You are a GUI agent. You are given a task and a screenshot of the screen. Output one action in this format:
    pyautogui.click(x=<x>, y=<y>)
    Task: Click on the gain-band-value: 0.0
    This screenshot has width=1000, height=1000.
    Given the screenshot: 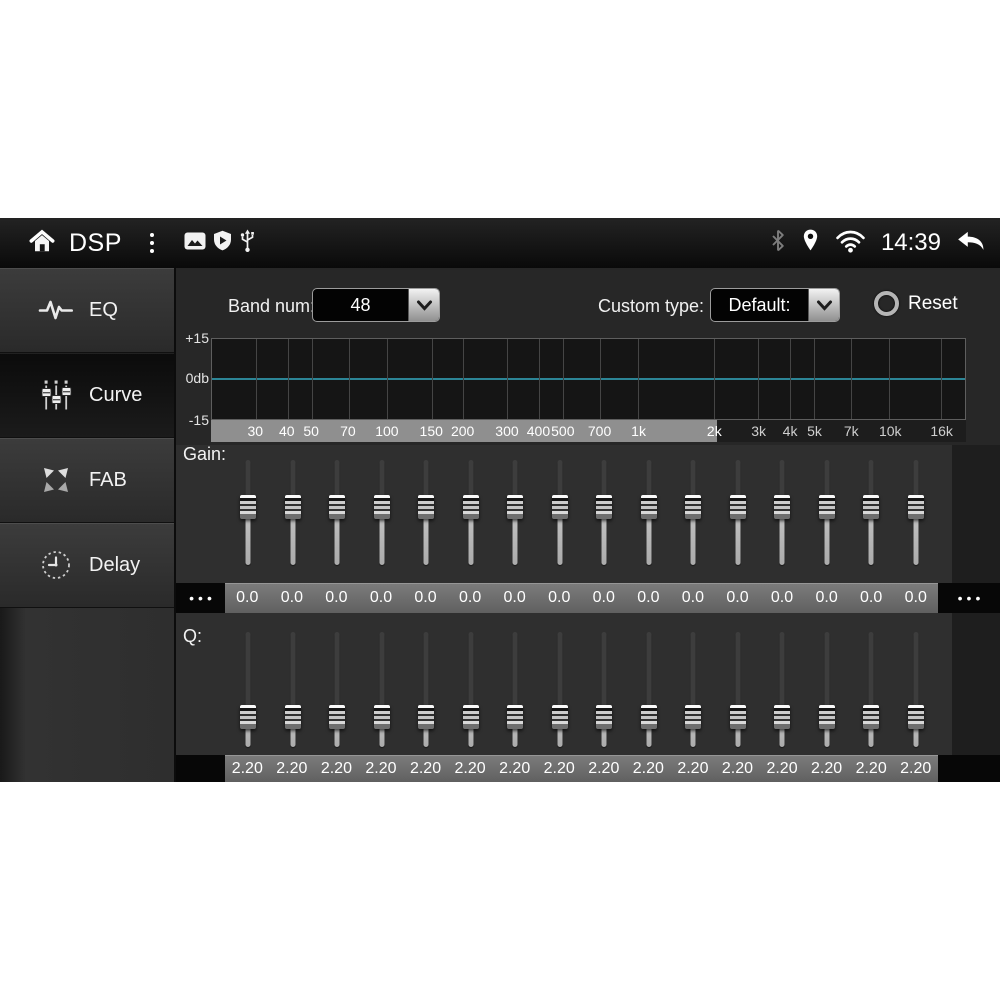 What is the action you would take?
    pyautogui.click(x=693, y=597)
    